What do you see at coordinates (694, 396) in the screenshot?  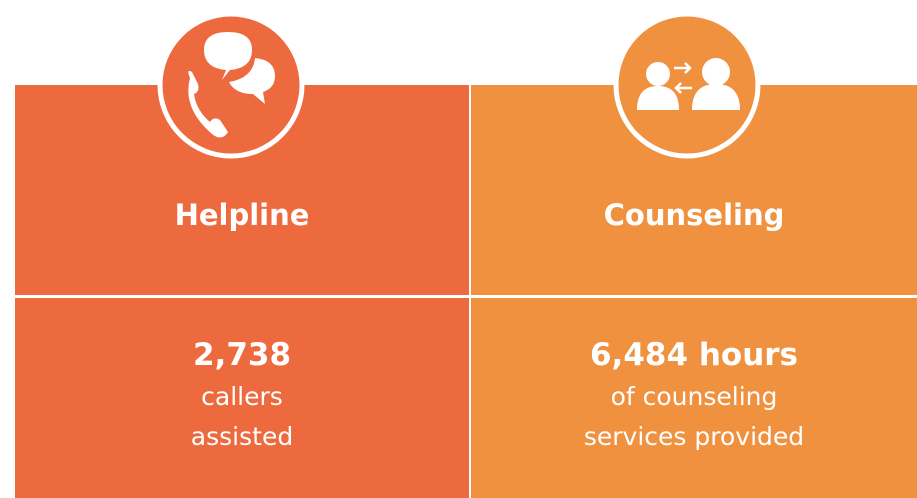 I see `panel-text: of counseling` at bounding box center [694, 396].